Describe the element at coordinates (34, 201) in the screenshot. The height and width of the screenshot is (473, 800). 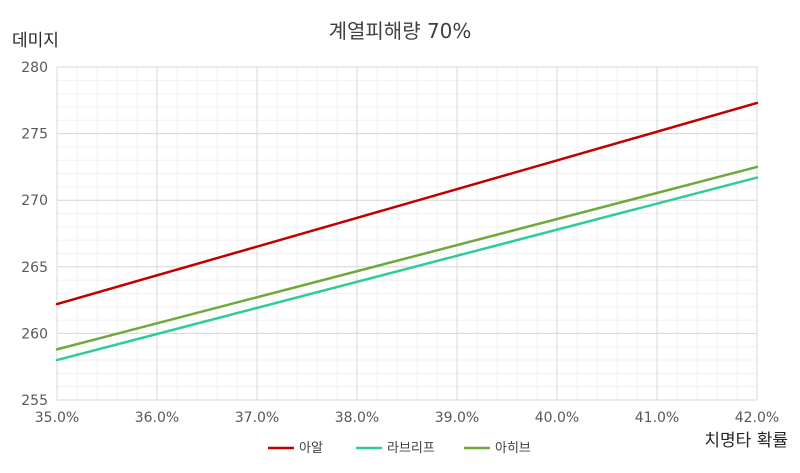
I see `y-tick-label: 270` at that location.